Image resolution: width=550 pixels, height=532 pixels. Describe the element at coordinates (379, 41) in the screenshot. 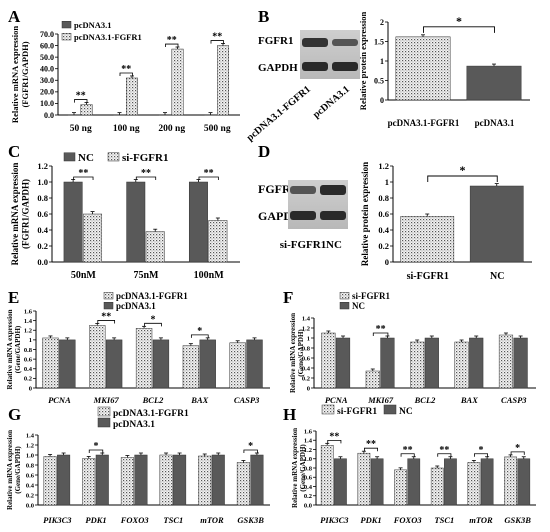

I see `chart-b-ytick-label: 1.5` at that location.